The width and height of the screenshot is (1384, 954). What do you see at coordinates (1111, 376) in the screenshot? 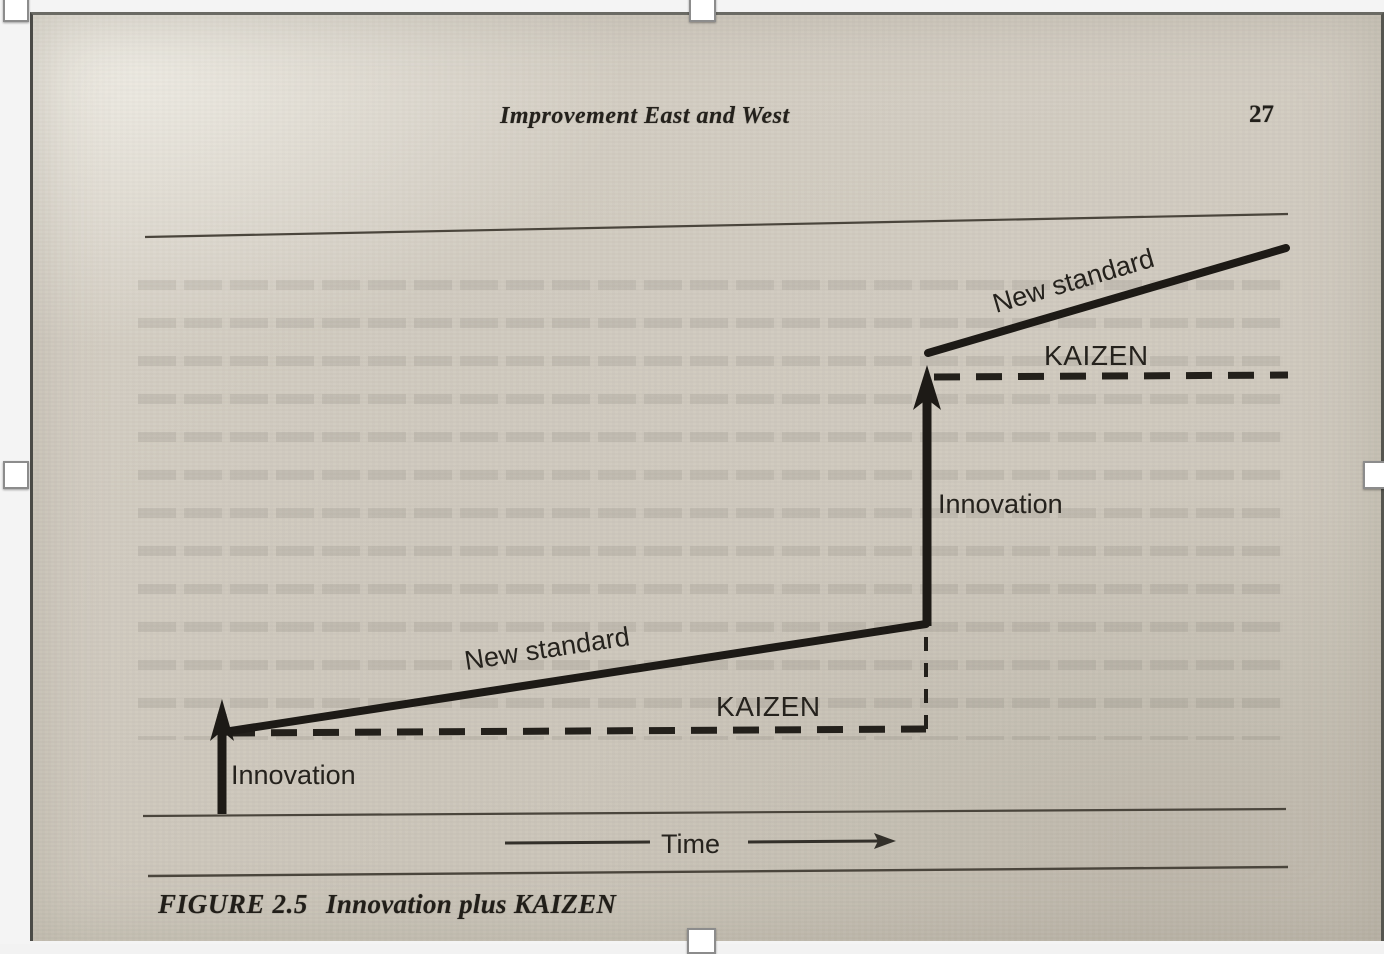
I see `kaizen-dashed-line-second` at bounding box center [1111, 376].